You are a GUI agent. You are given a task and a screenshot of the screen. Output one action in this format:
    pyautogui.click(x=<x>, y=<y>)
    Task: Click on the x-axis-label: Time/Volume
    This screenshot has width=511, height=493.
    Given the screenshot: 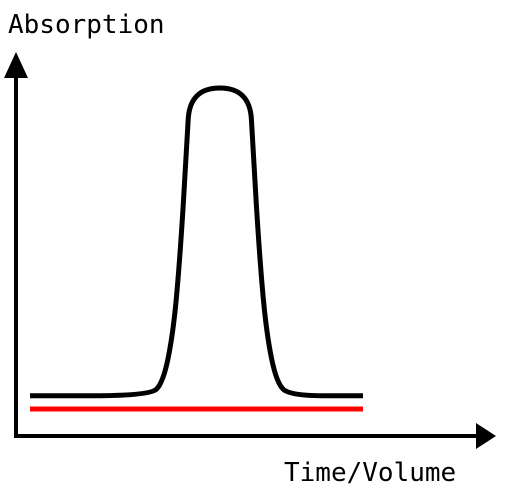 What is the action you would take?
    pyautogui.click(x=370, y=473)
    